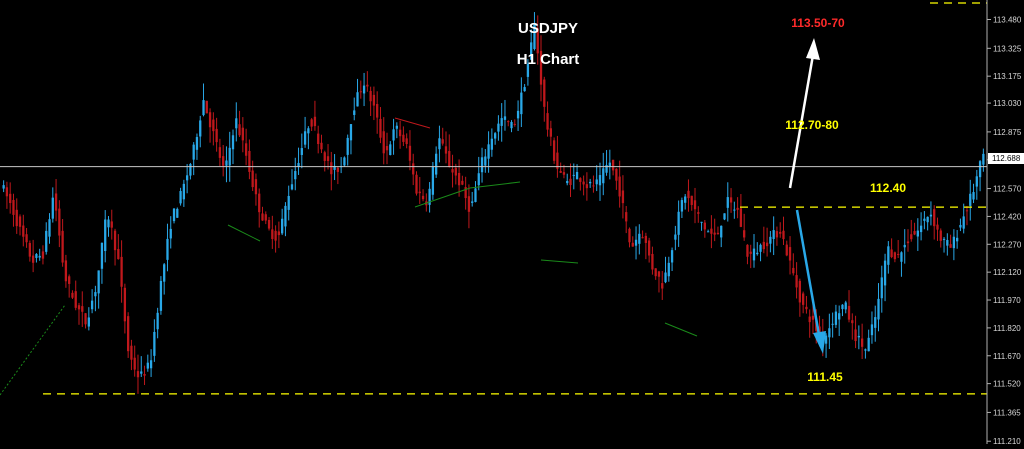  What do you see at coordinates (1007, 440) in the screenshot?
I see `y-tick-label: 111.210` at bounding box center [1007, 440].